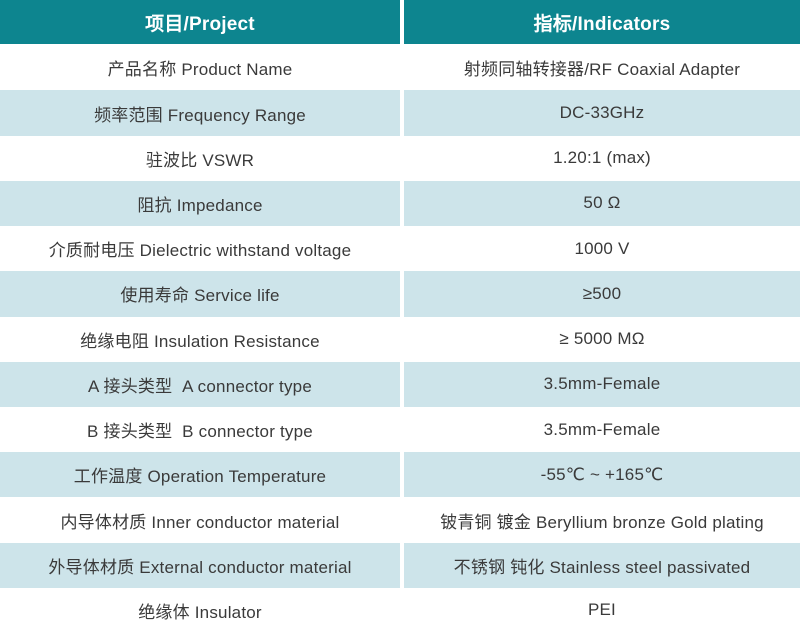 Image resolution: width=800 pixels, height=633 pixels. Describe the element at coordinates (200, 249) in the screenshot. I see `project-cell: 介质耐电压 Dielectric withstand voltage` at that location.